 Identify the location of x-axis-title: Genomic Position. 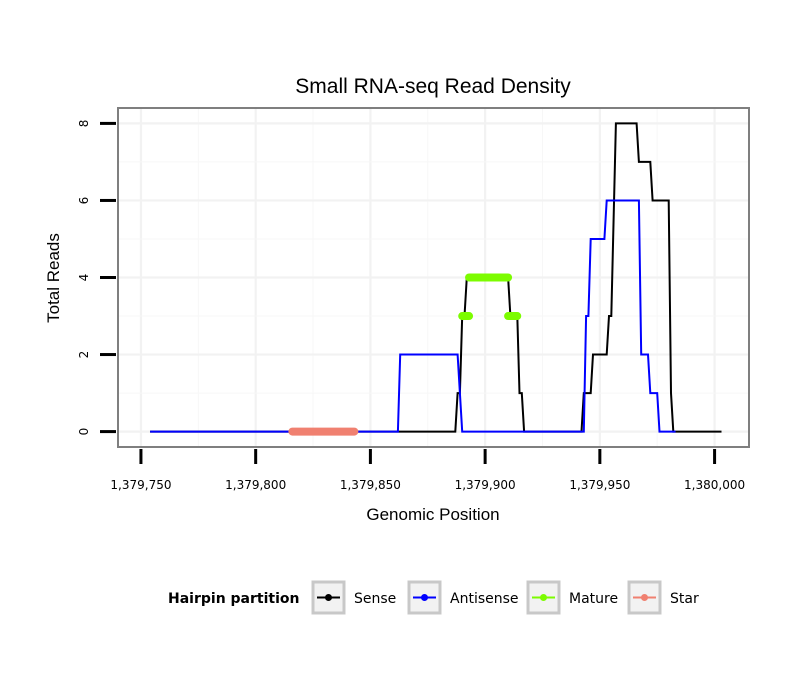
(432, 514).